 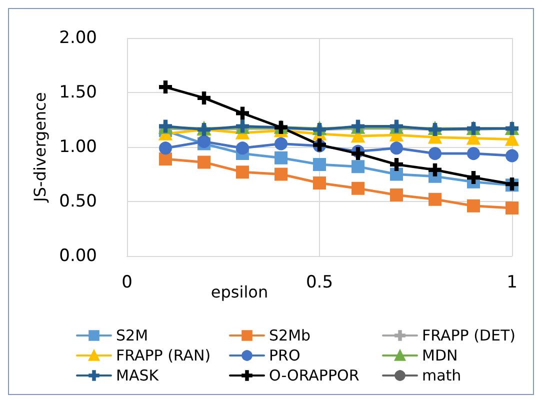 What do you see at coordinates (138, 375) in the screenshot?
I see `legend-label: MASK` at bounding box center [138, 375].